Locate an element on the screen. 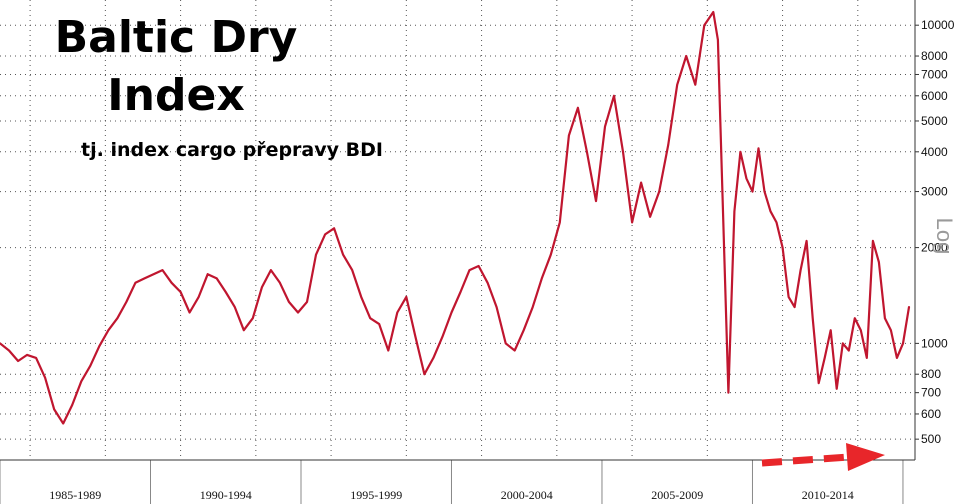 The image size is (960, 504). y-tick-label: 2000 is located at coordinates (934, 248).